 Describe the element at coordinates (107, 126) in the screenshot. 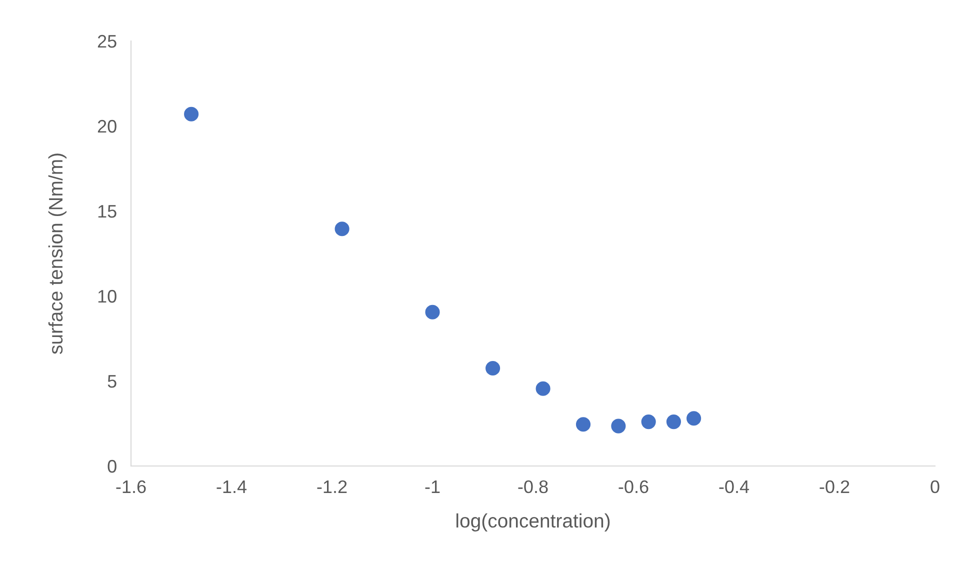

I see `y-tick-label: 20` at that location.